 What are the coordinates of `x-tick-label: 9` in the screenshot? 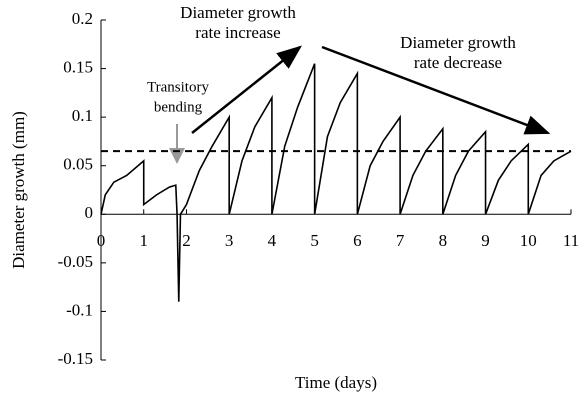 It's located at (485, 240).